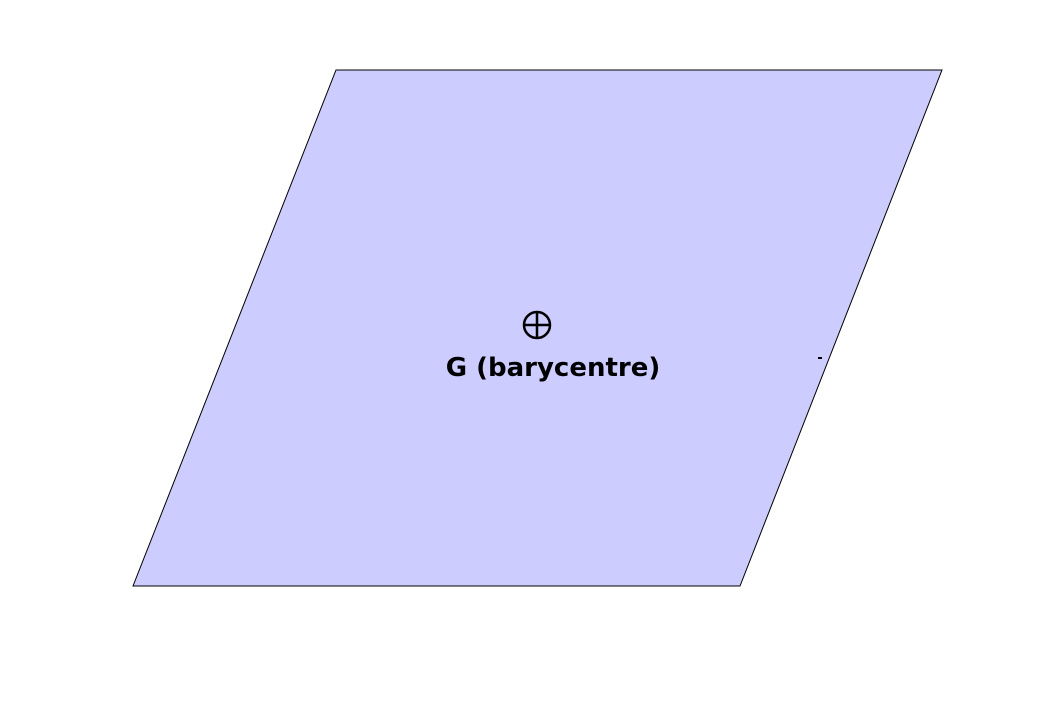 This screenshot has height=718, width=1047. Describe the element at coordinates (537, 325) in the screenshot. I see `centroid-marker-icon` at that location.